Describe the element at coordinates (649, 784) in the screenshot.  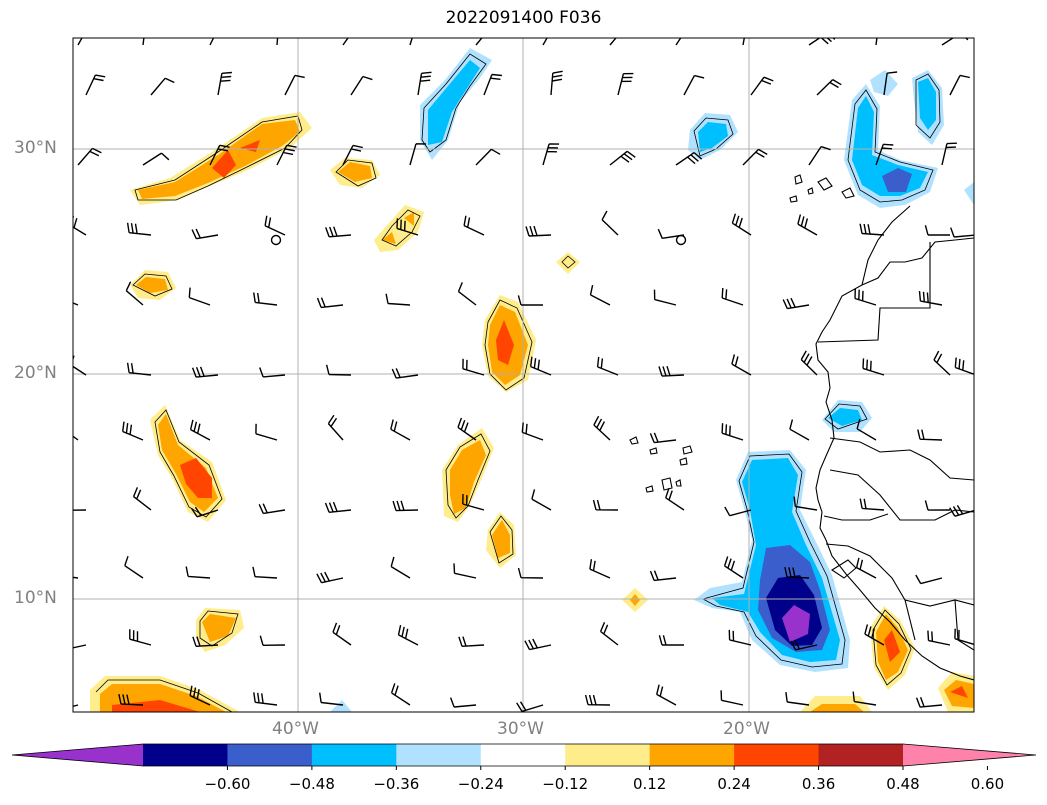
I see `colorbar-tick-label: 0.12` at that location.